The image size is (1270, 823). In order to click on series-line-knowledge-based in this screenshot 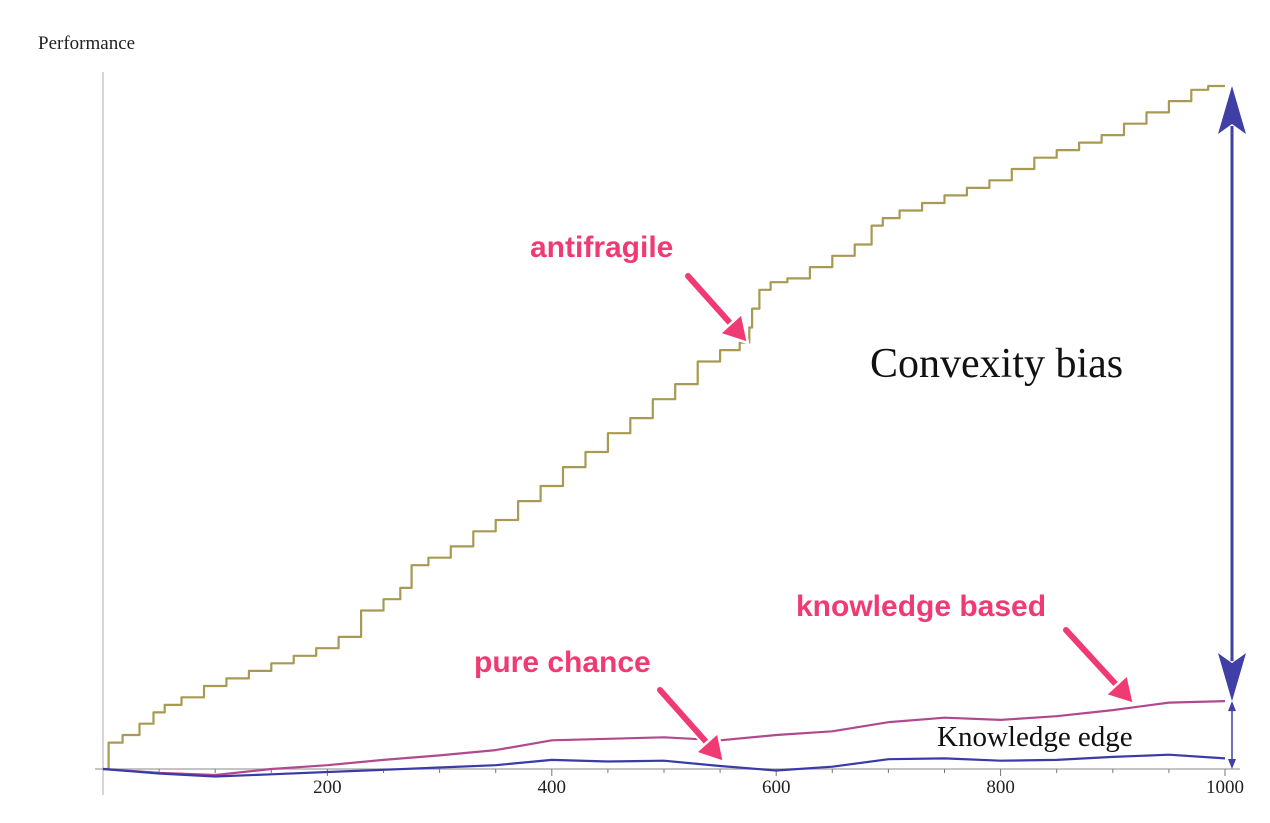, I will do `click(664, 738)`.